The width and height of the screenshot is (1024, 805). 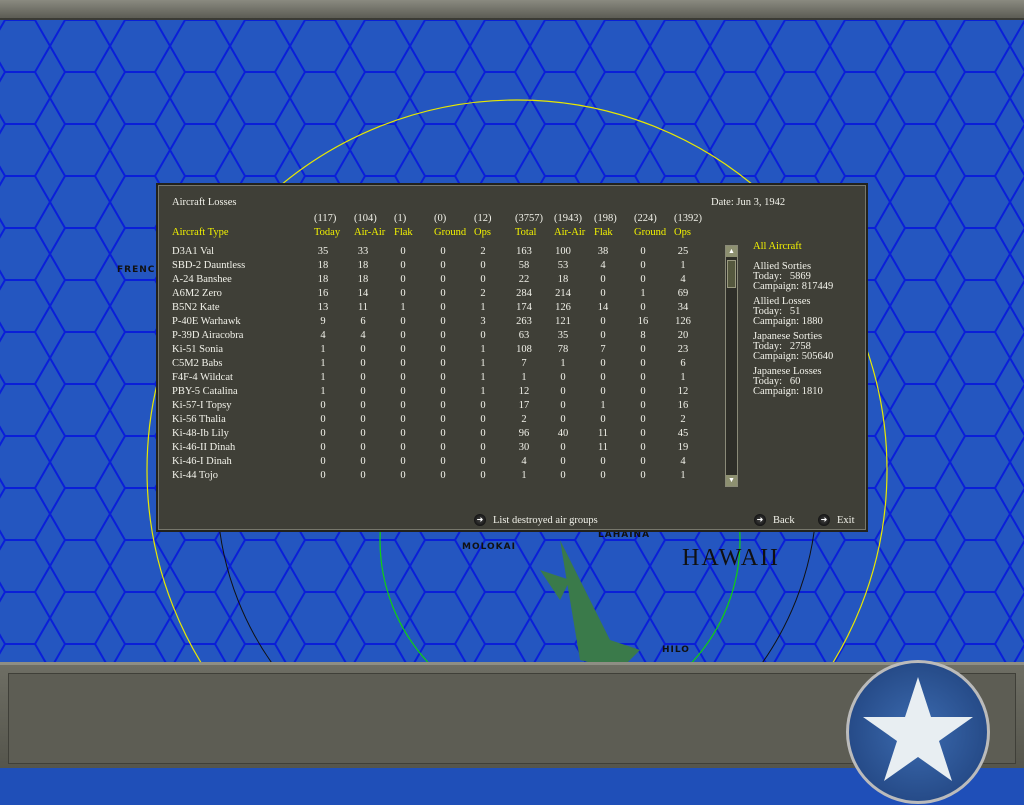 I want to click on table-row: Ki-56 Thalia 0 0 0 0 0 2 0 0 0 2, so click(x=438, y=421).